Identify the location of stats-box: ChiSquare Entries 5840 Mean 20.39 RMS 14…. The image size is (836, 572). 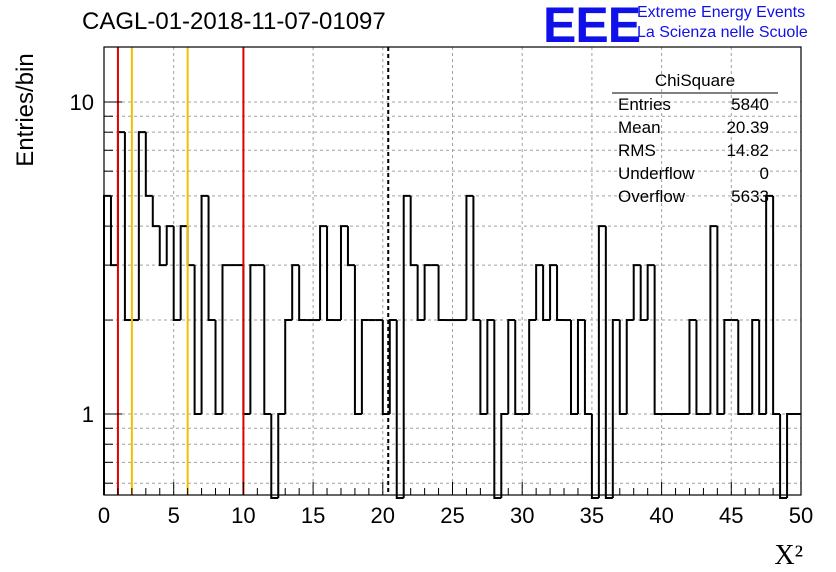
(695, 138).